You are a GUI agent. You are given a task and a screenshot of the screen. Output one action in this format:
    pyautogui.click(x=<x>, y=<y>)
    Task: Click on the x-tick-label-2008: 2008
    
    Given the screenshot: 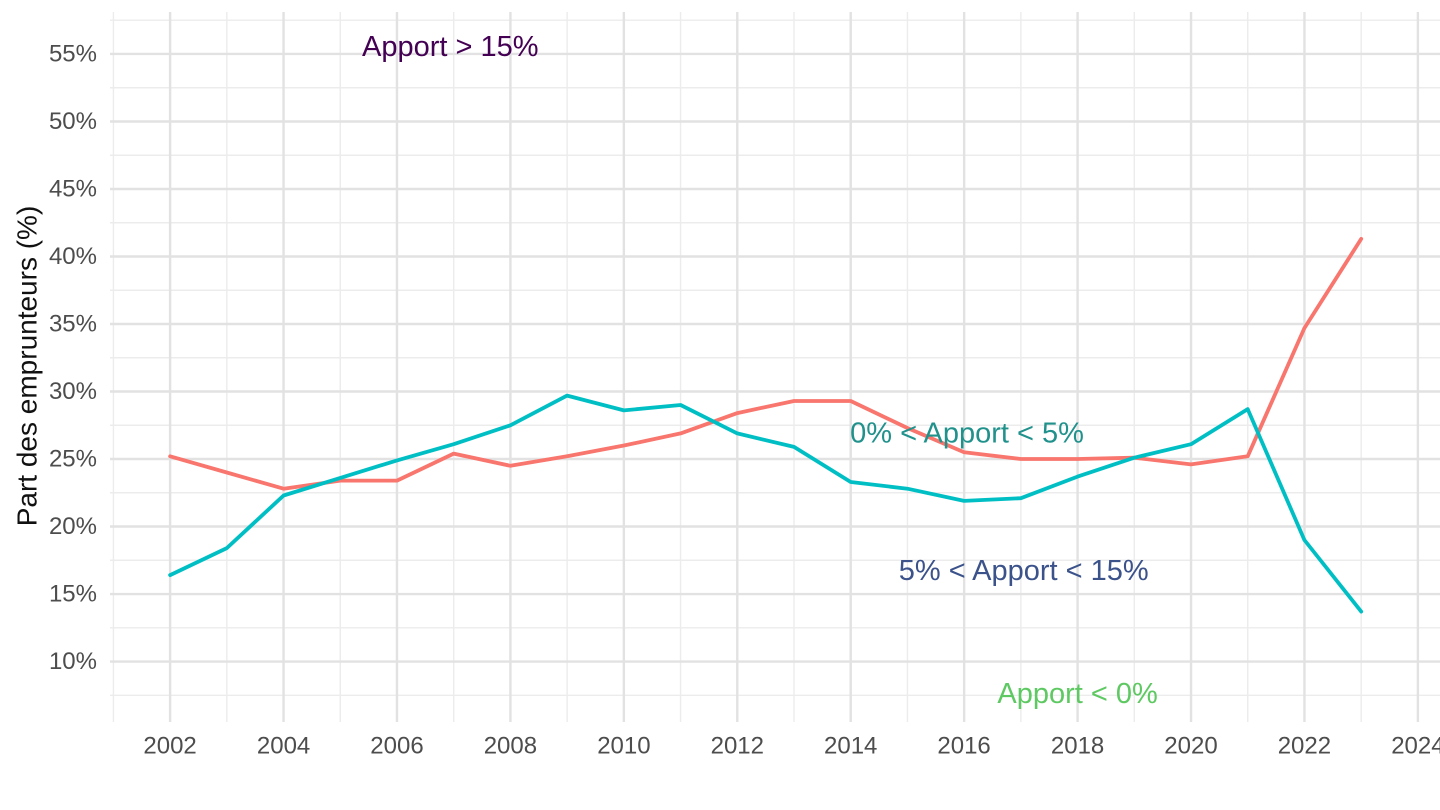 What is the action you would take?
    pyautogui.click(x=510, y=746)
    